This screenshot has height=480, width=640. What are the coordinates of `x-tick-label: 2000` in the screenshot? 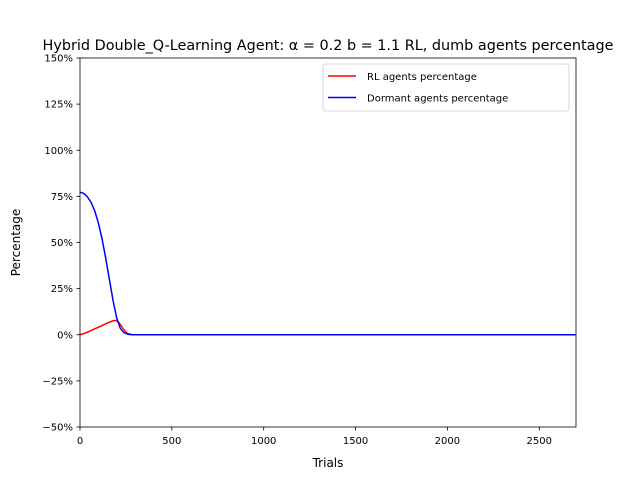 It's located at (447, 441).